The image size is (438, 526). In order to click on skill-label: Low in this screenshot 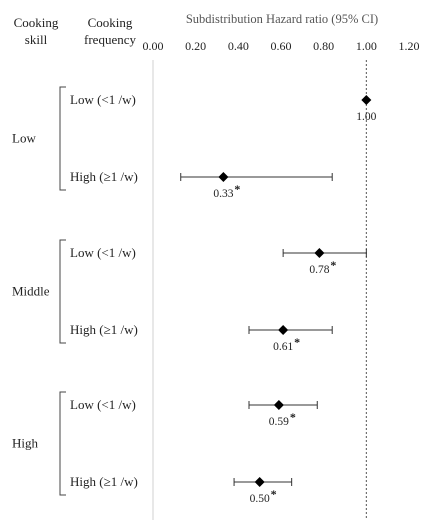, I will do `click(24, 138)`.